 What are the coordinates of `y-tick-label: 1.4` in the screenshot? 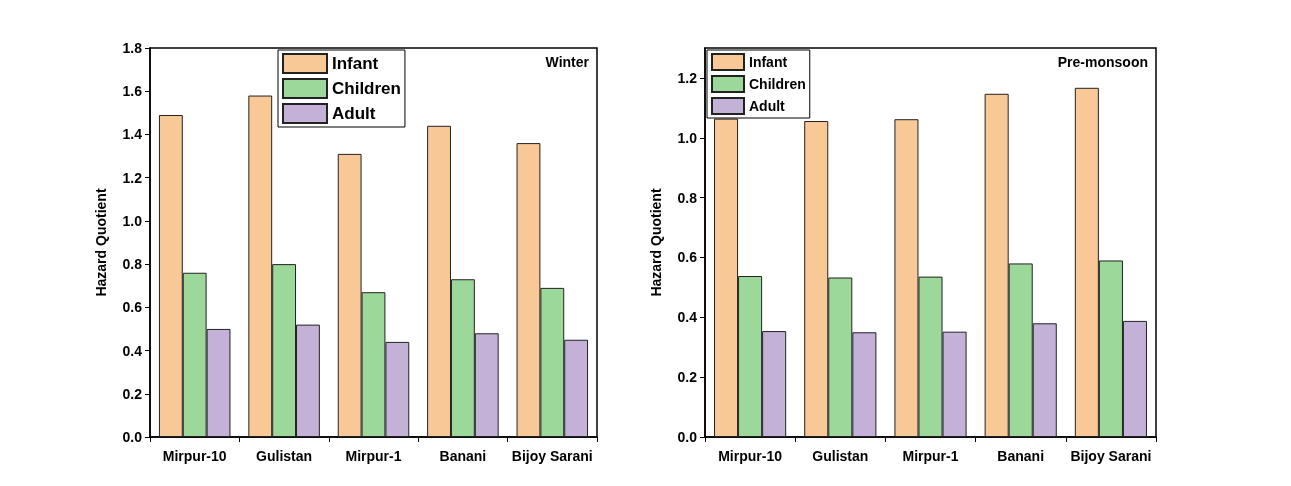 It's located at (132, 134).